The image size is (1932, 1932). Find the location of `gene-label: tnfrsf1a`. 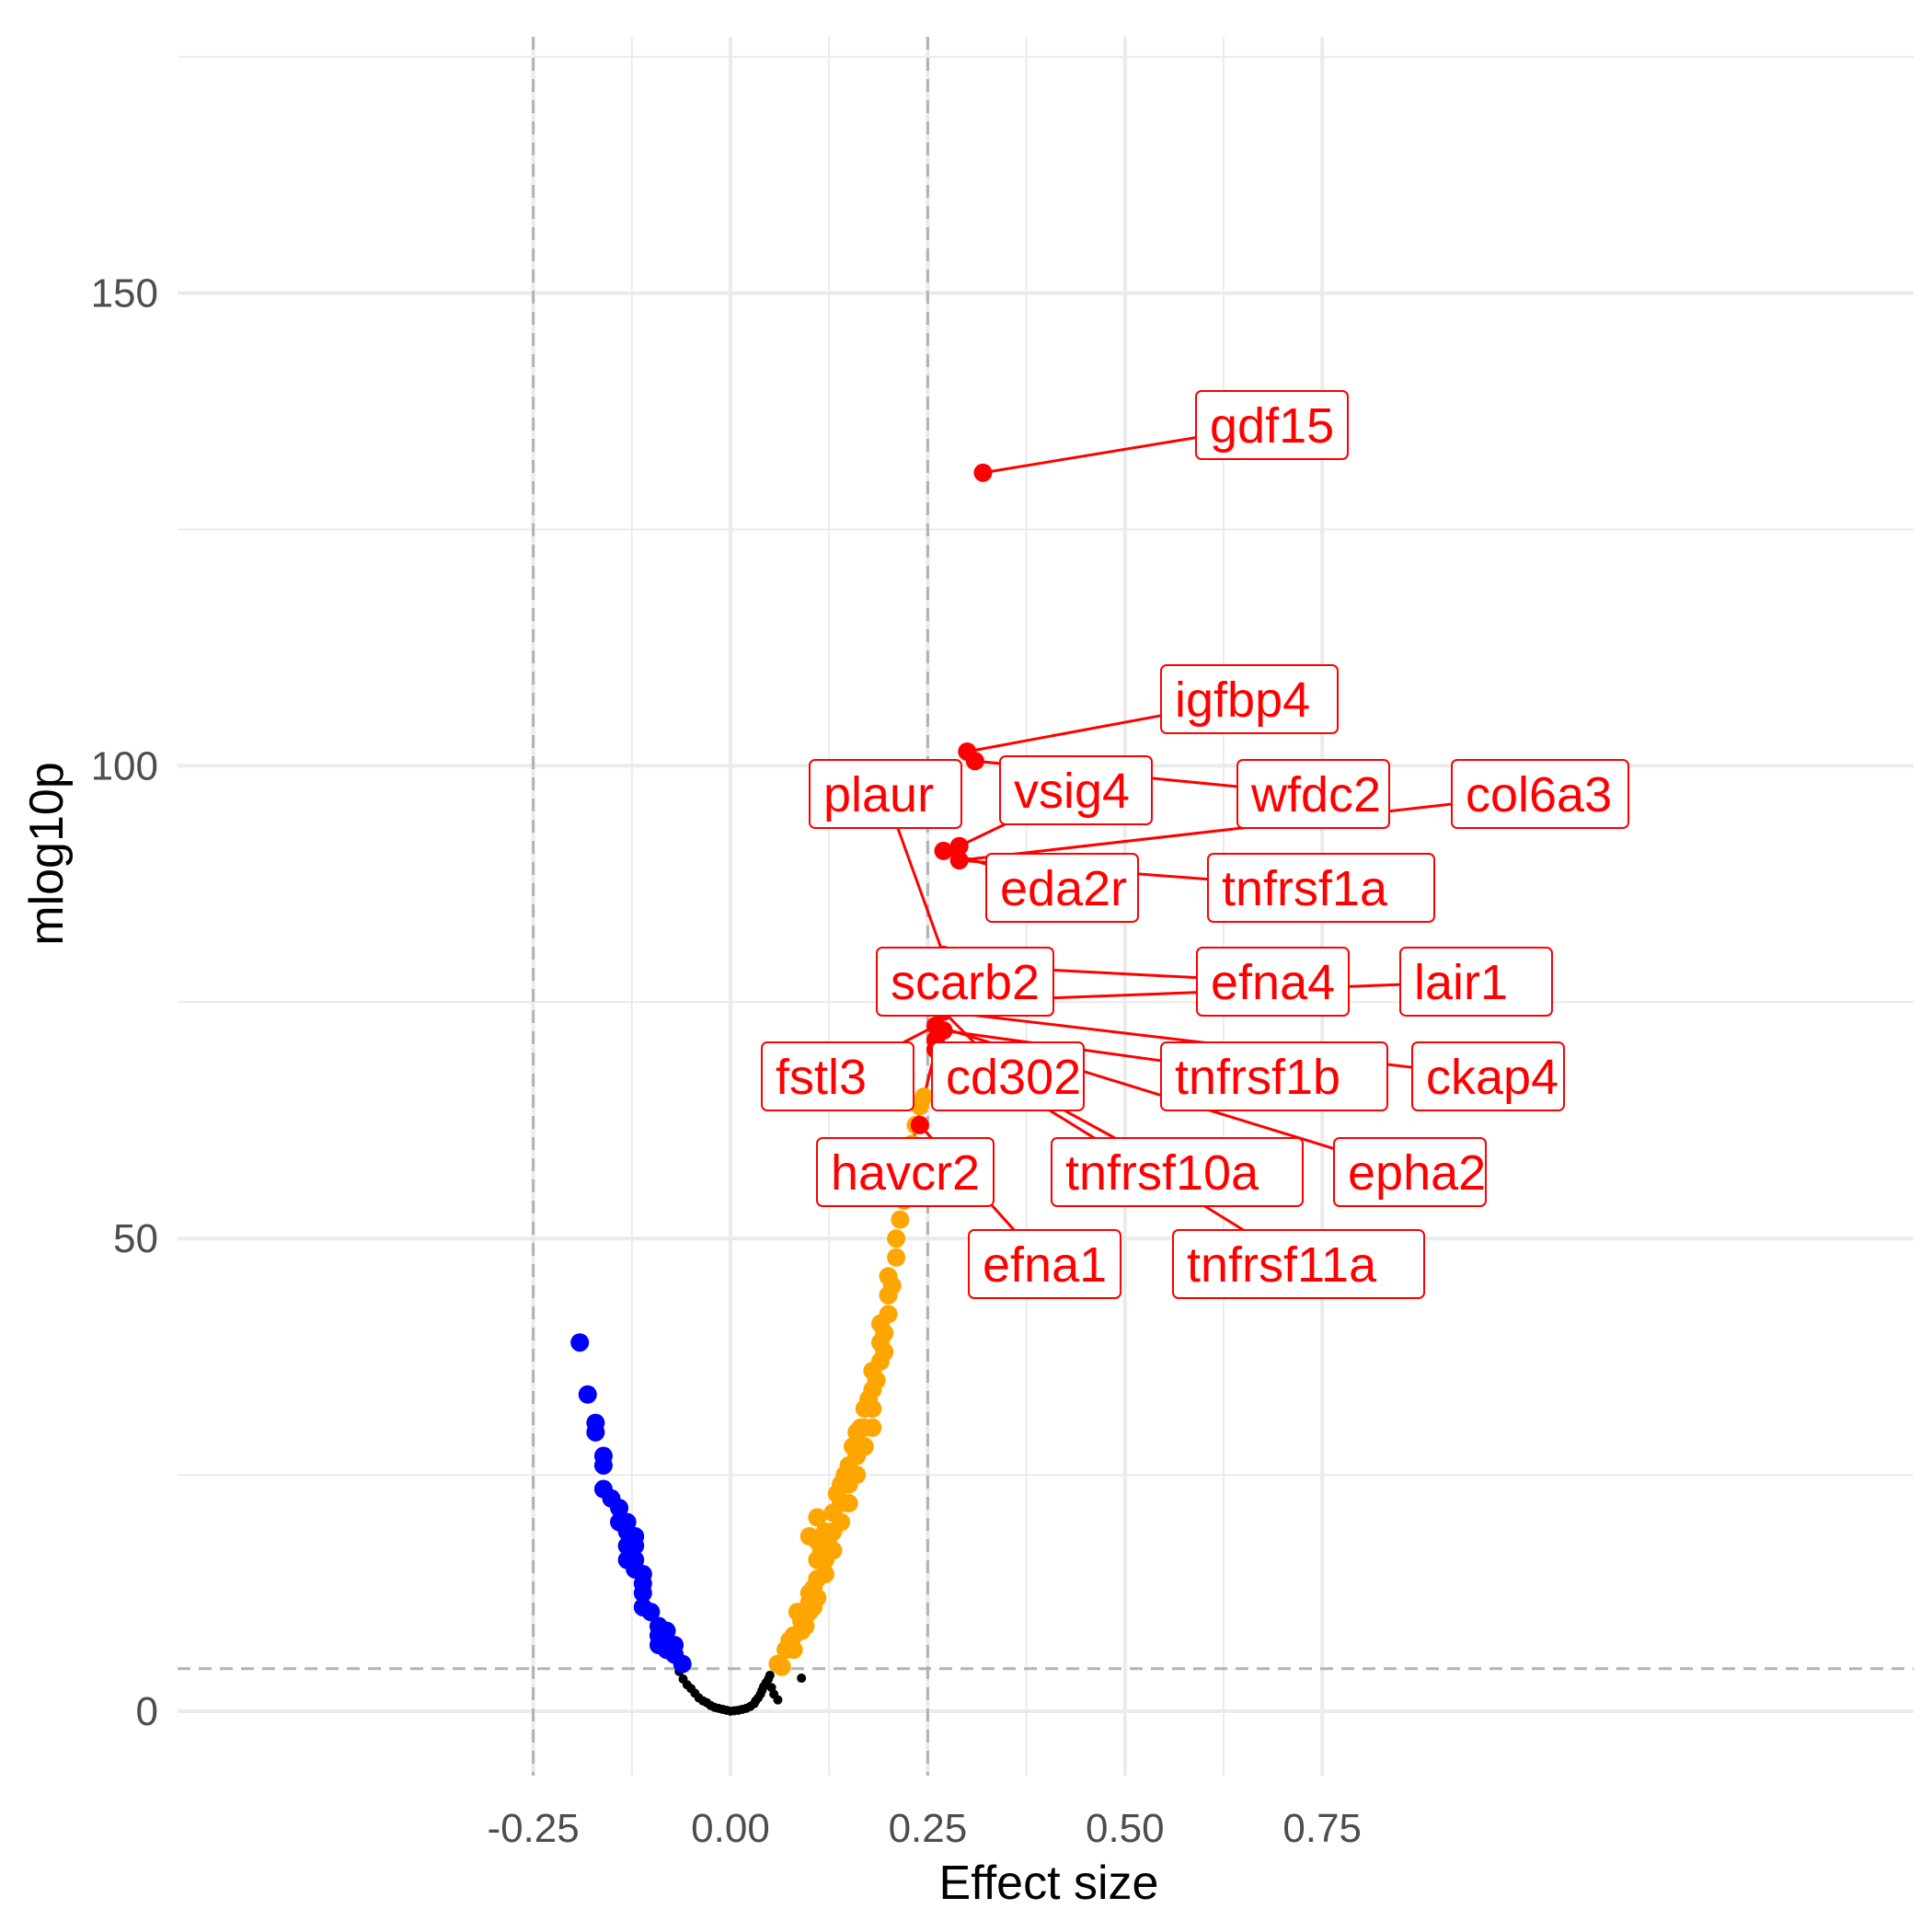

gene-label: tnfrsf1a is located at coordinates (1321, 888).